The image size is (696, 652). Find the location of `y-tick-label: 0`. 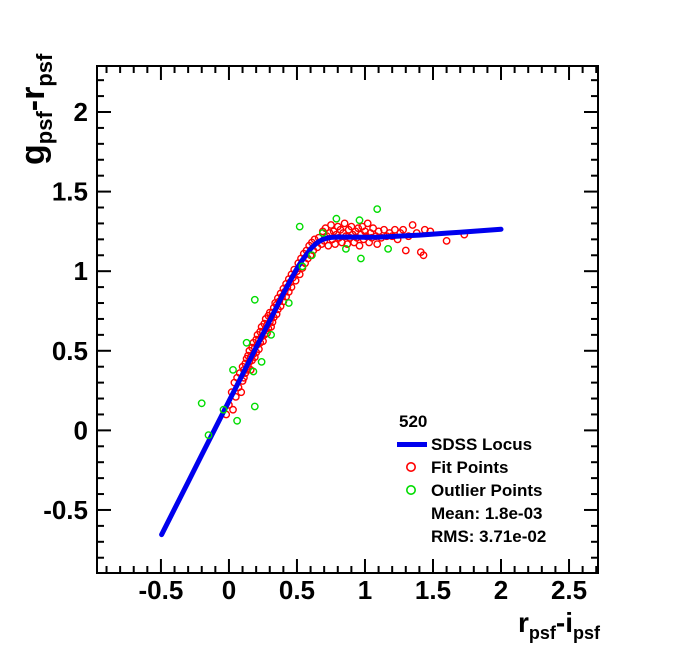

y-tick-label: 0 is located at coordinates (81, 430).